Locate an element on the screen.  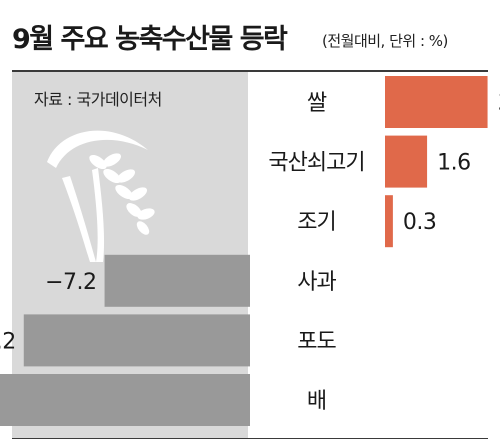
chart-row-4: 포도 −11.2 is located at coordinates (168, 340).